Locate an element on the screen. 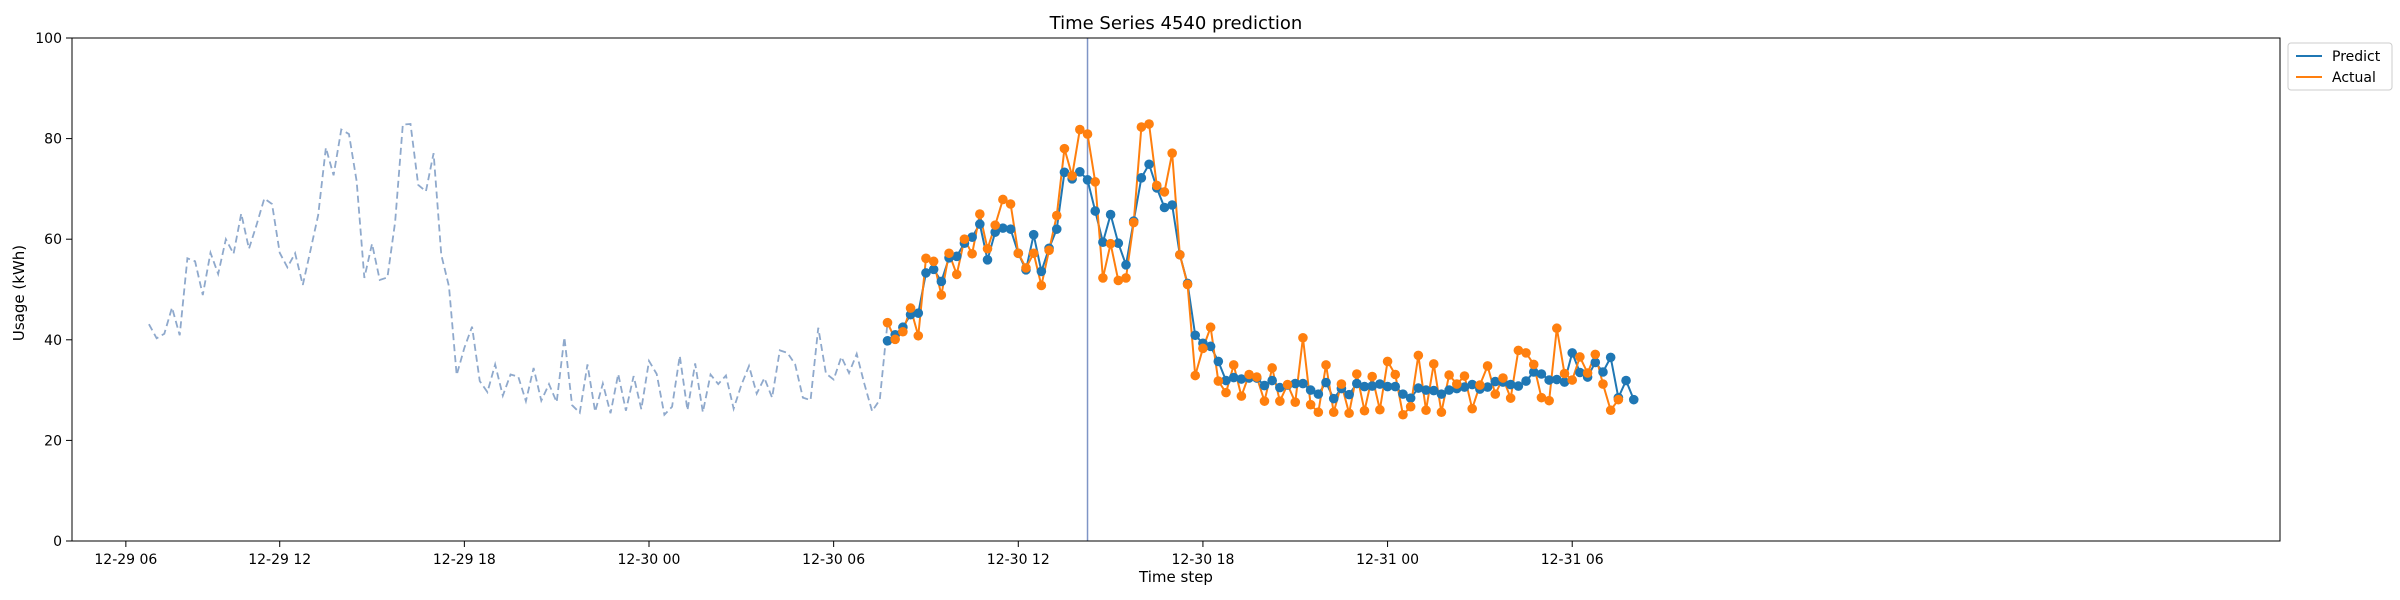 Image resolution: width=2400 pixels, height=600 pixels. x-tick-label: 12-30 06 is located at coordinates (833, 560).